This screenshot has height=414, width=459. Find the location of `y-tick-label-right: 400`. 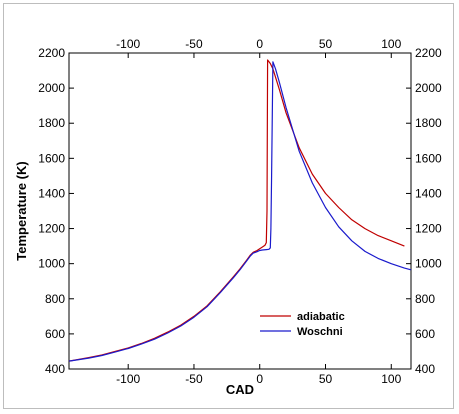

y-tick-label-right: 400 is located at coordinates (425, 369).